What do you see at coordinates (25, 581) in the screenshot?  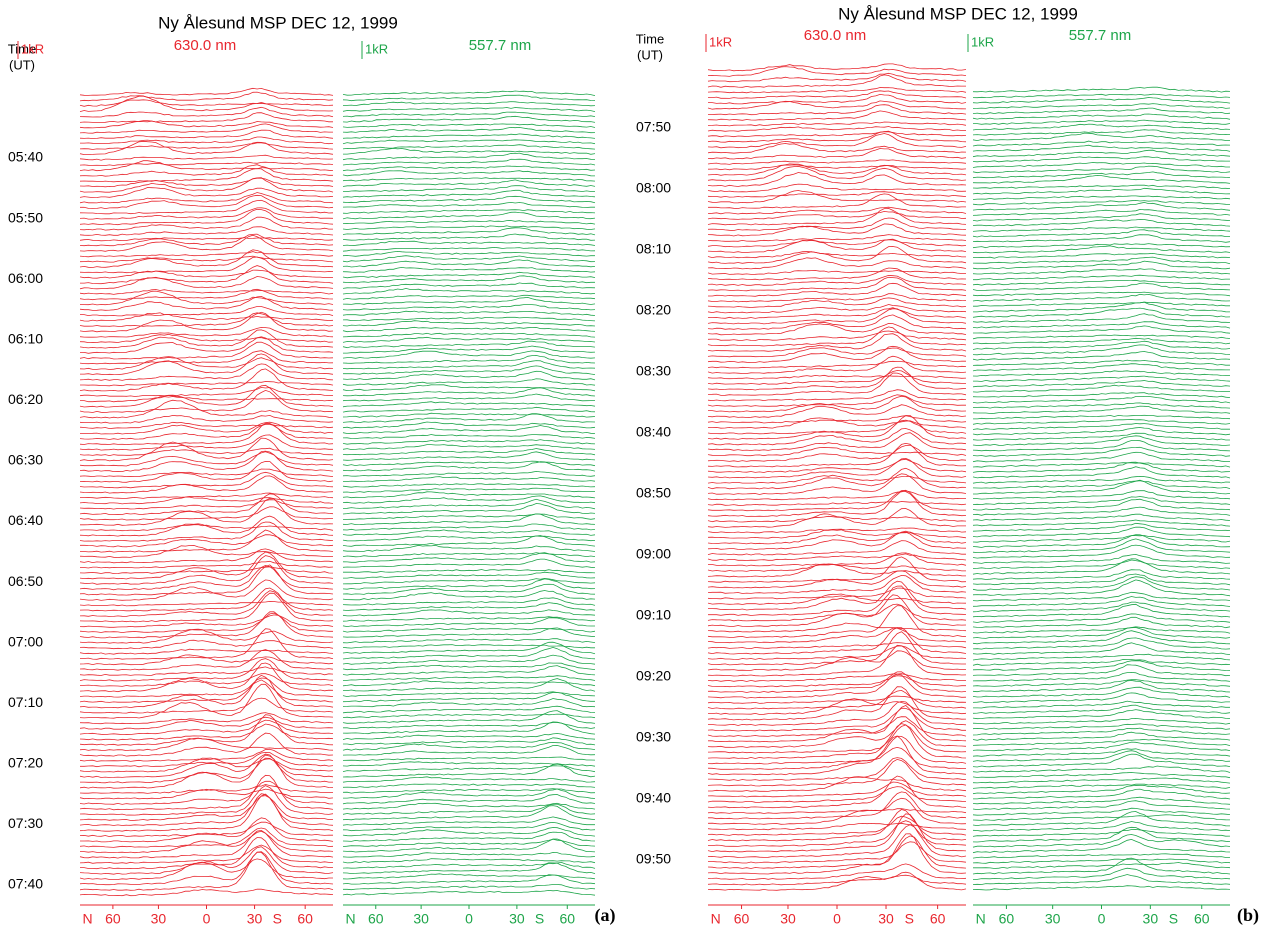 I see `time-label: 06:50` at bounding box center [25, 581].